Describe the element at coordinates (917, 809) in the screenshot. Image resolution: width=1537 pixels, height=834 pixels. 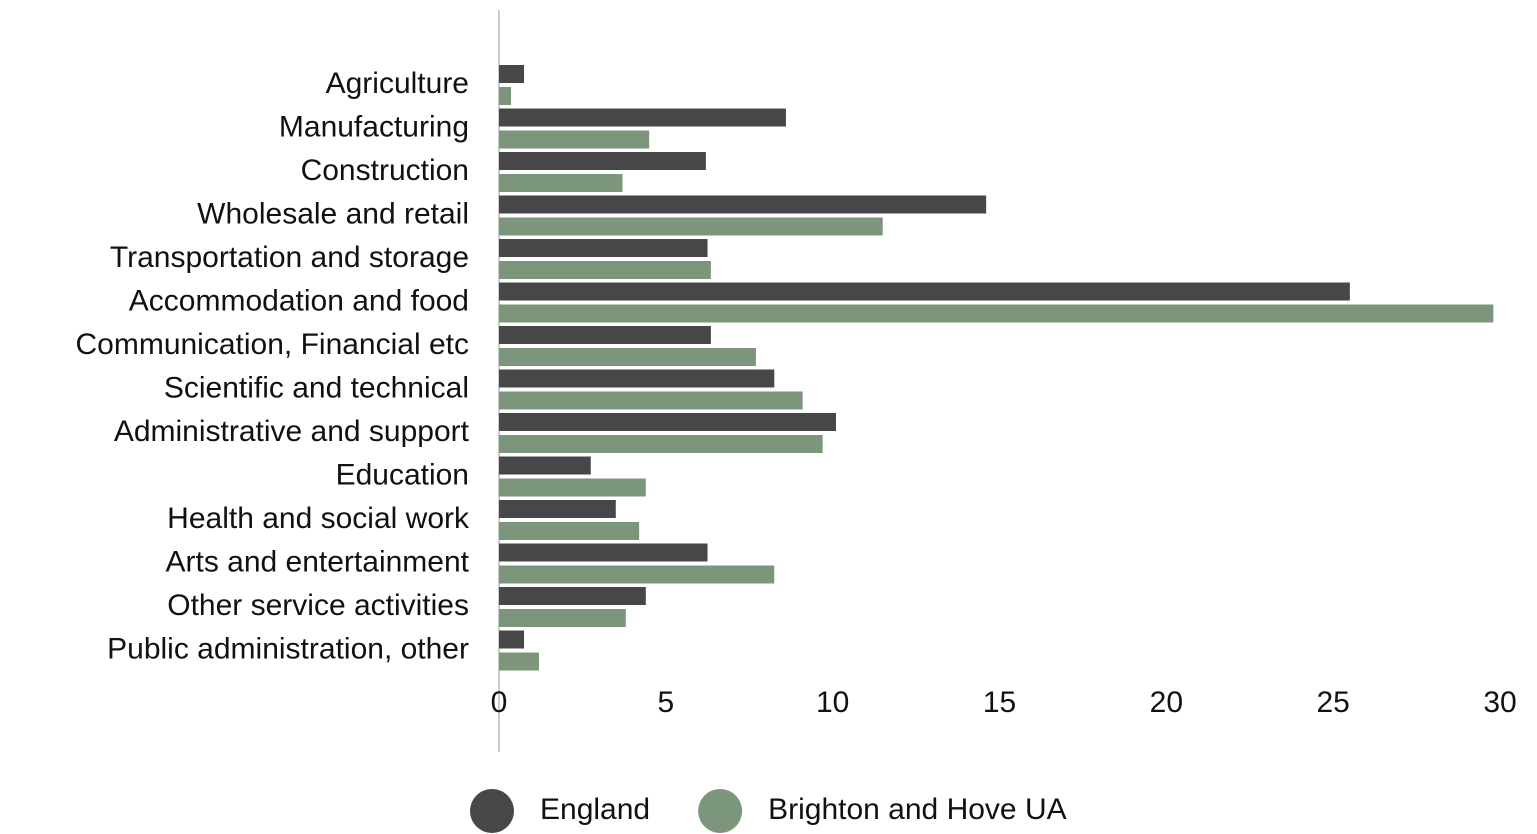
I see `legend-label: Brighton and Hove UA` at that location.